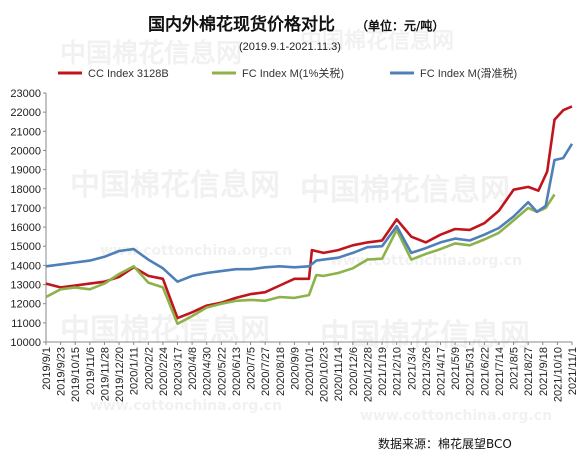 The width and height of the screenshot is (586, 471). What do you see at coordinates (471, 371) in the screenshot?
I see `x-tick-label: 2021/5/31` at bounding box center [471, 371].